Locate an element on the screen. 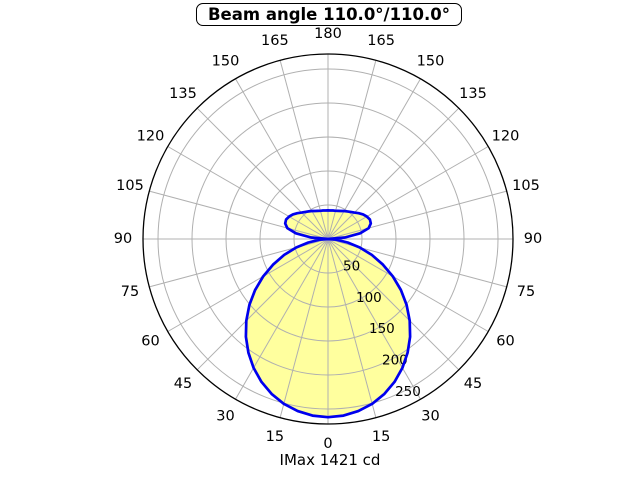 The image size is (640, 480). radial-tick-label: 200 is located at coordinates (395, 361).